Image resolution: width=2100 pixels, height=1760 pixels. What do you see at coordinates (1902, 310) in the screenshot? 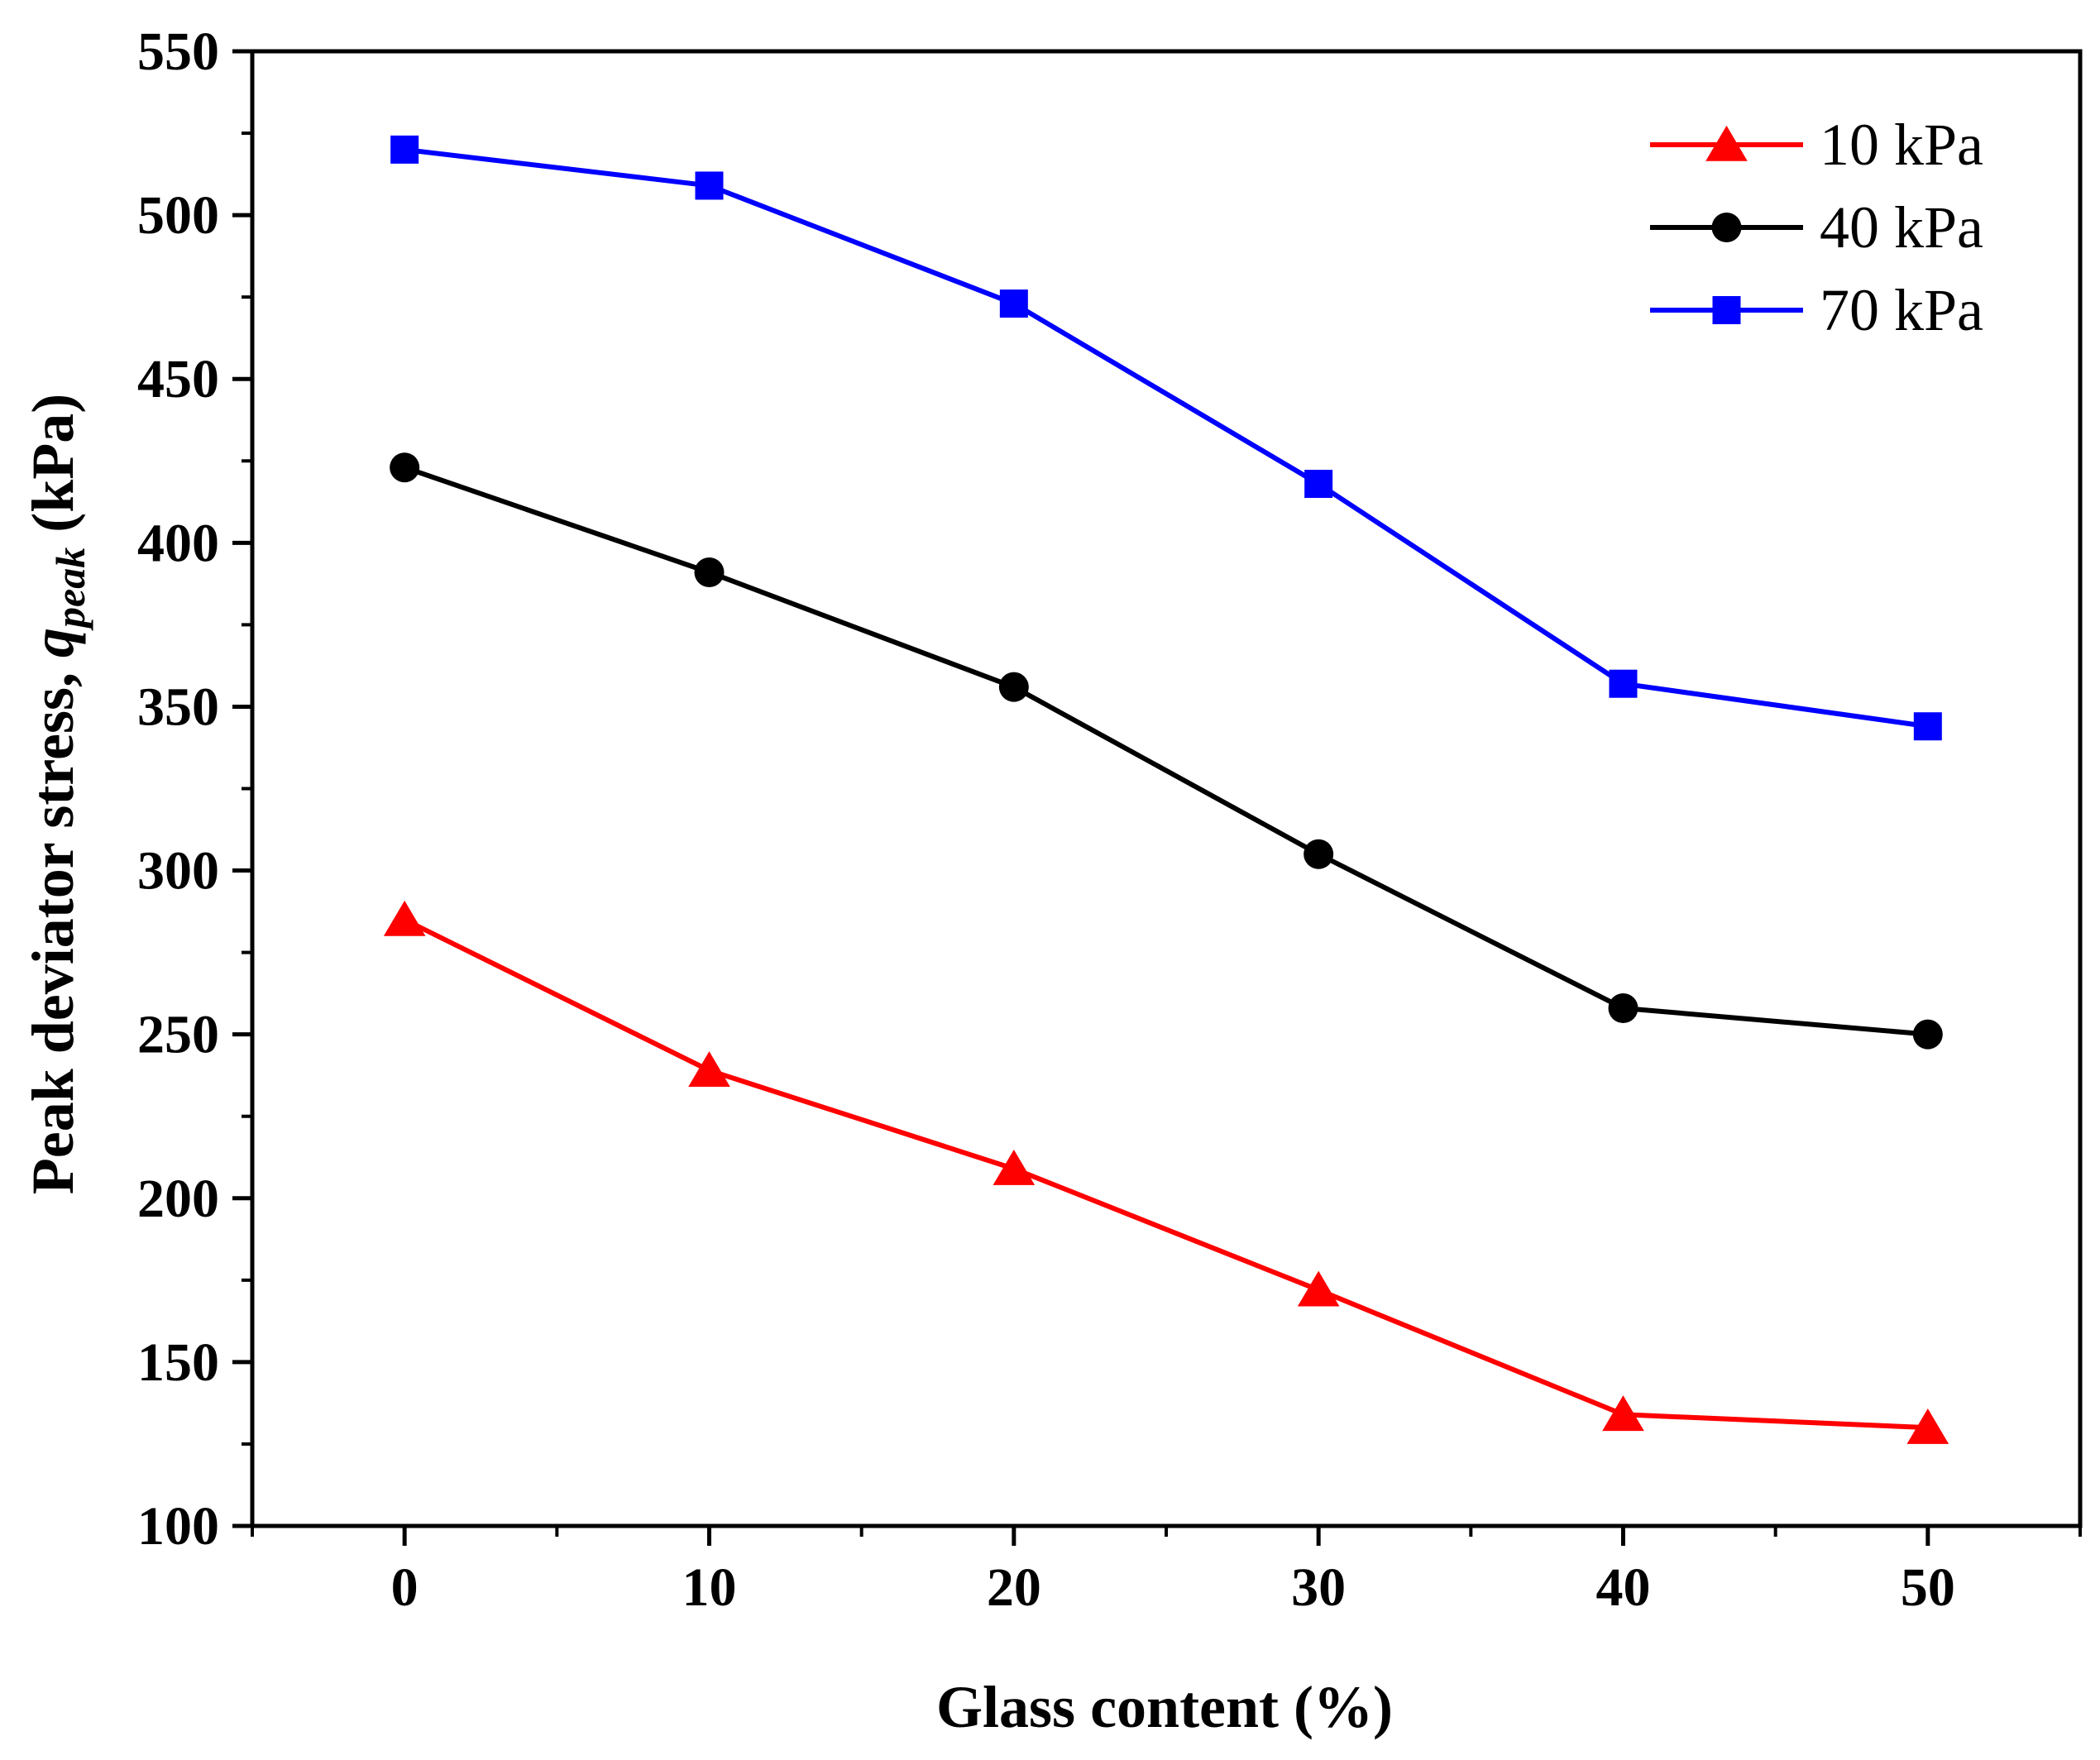
I see `legend-label-70-kpa: 70 kPa` at bounding box center [1902, 310].